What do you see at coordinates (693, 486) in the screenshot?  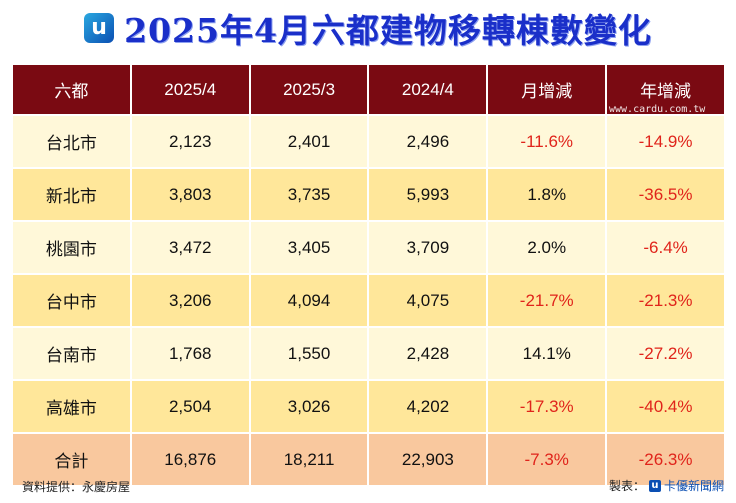 I see `producer-brand: 卡優新聞網` at bounding box center [693, 486].